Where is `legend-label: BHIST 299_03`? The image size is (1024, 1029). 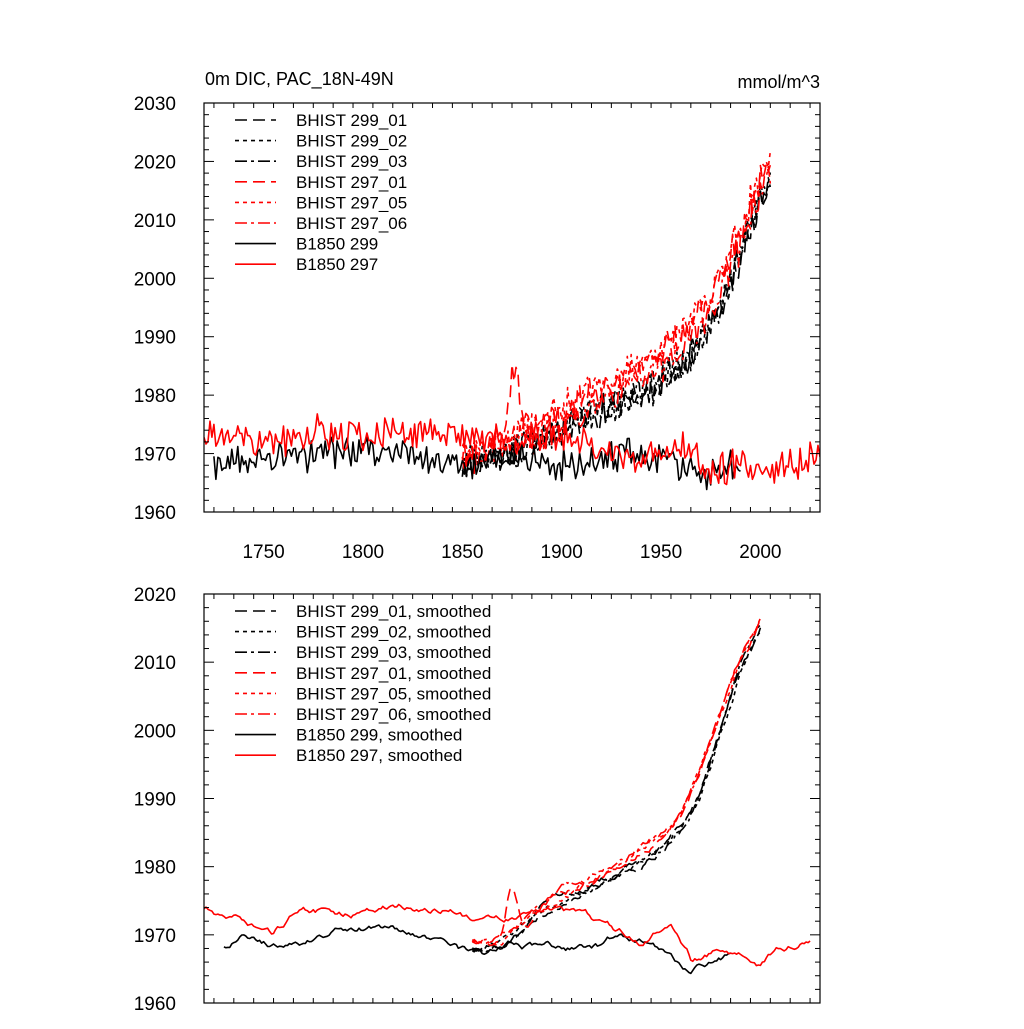
legend-label: BHIST 299_03 is located at coordinates (351, 161).